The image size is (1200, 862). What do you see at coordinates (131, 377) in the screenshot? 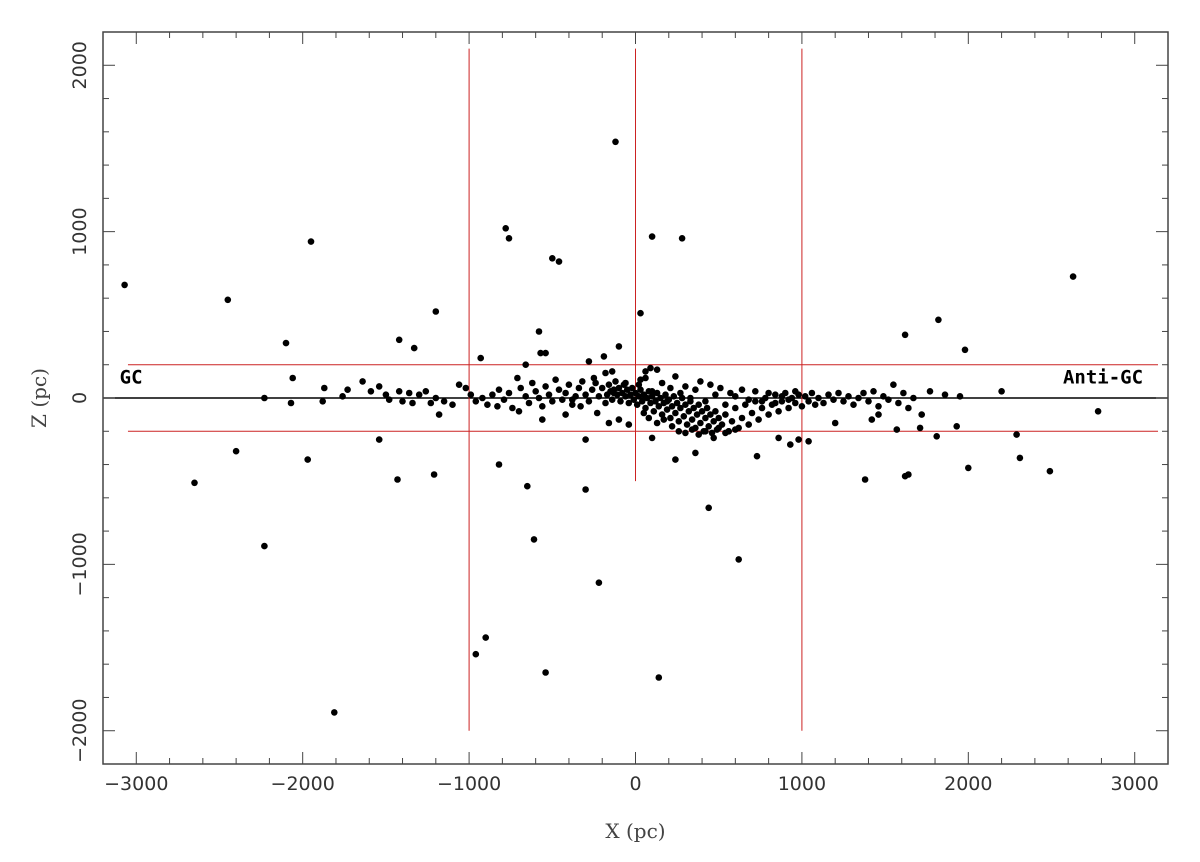
I see `gc-label: GC` at bounding box center [131, 377].